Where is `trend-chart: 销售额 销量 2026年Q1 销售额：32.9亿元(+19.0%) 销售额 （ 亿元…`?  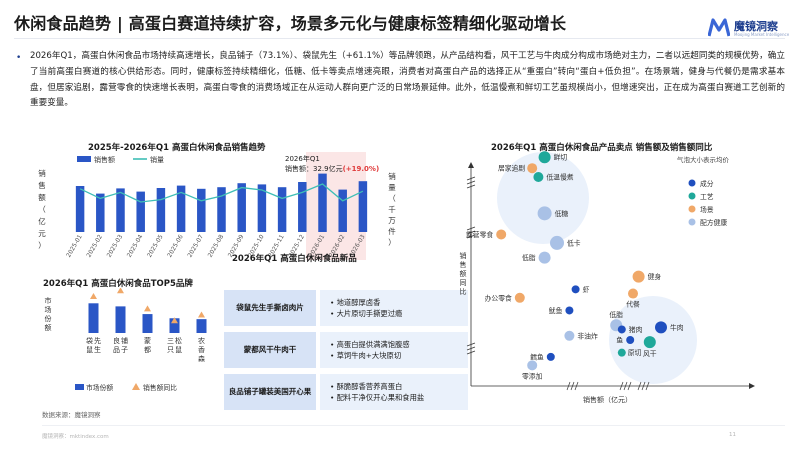
trend-chart: 销售额 销量 2026年Q1 销售额：32.9亿元(+19.0%) 销售额 （ 亿元… is located at coordinates (217, 206).